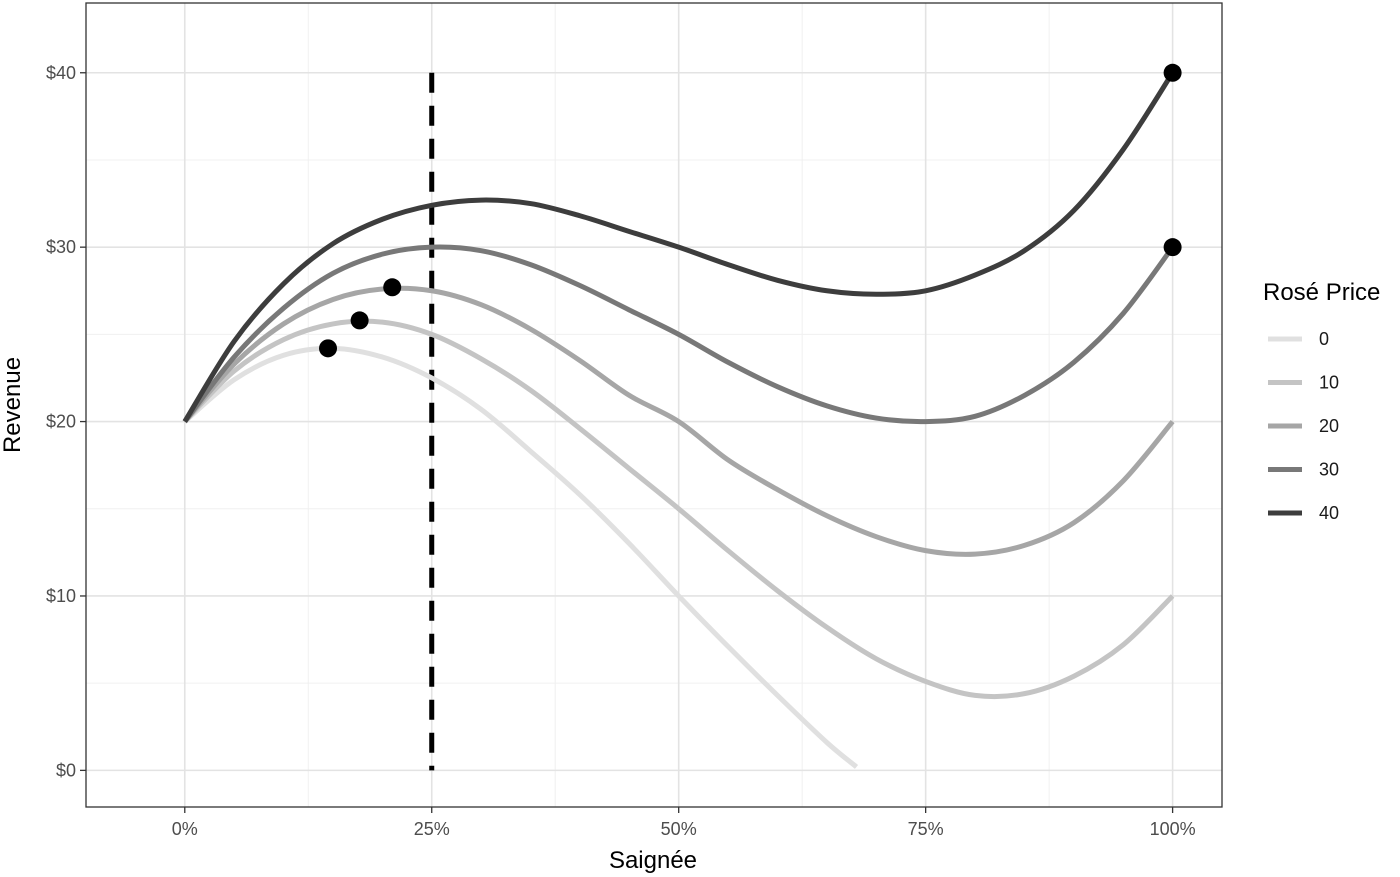  Describe the element at coordinates (13, 405) in the screenshot. I see `y-axis-title: Revenue` at that location.